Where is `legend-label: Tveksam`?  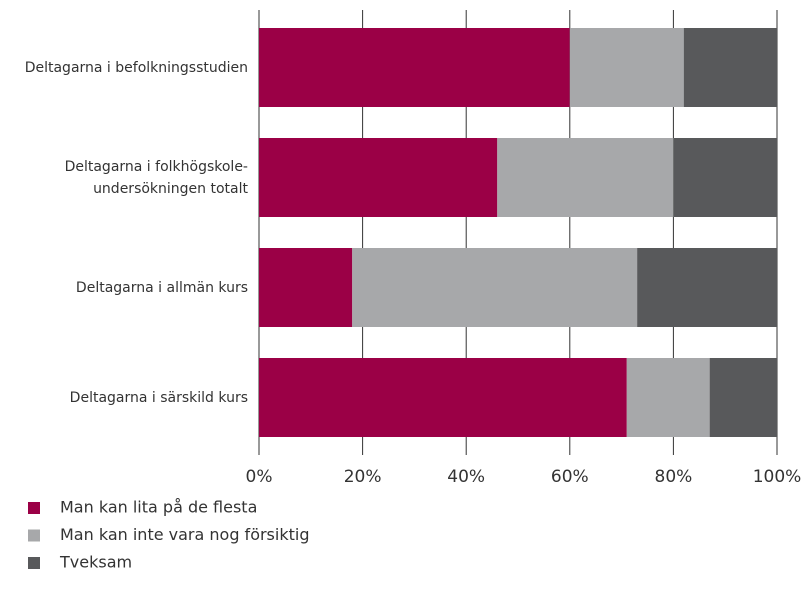
legend-label: Tveksam is located at coordinates (95, 562).